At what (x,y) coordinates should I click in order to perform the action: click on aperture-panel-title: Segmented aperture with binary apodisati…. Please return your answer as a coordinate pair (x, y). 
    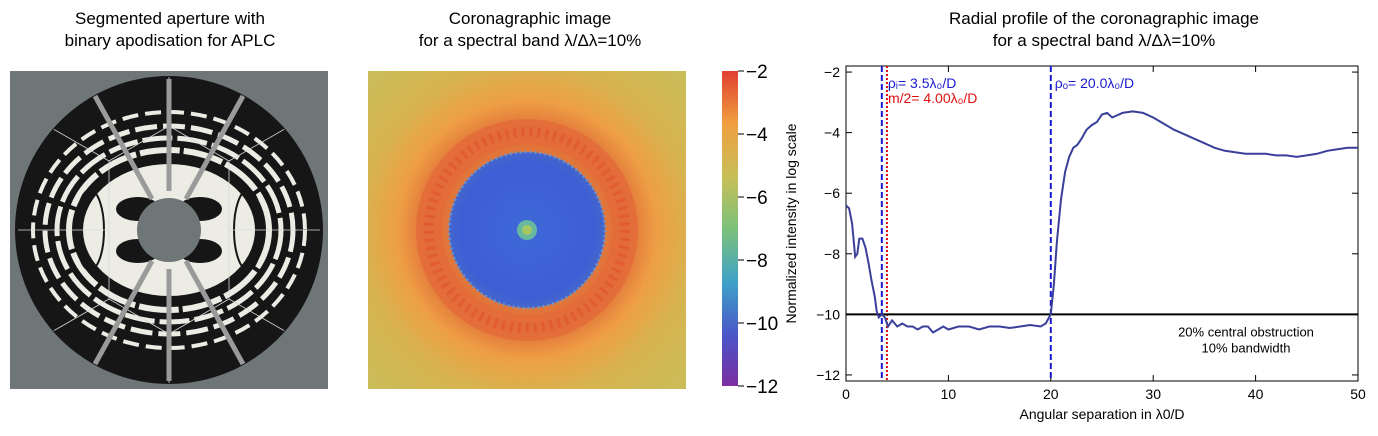
    Looking at the image, I should click on (170, 30).